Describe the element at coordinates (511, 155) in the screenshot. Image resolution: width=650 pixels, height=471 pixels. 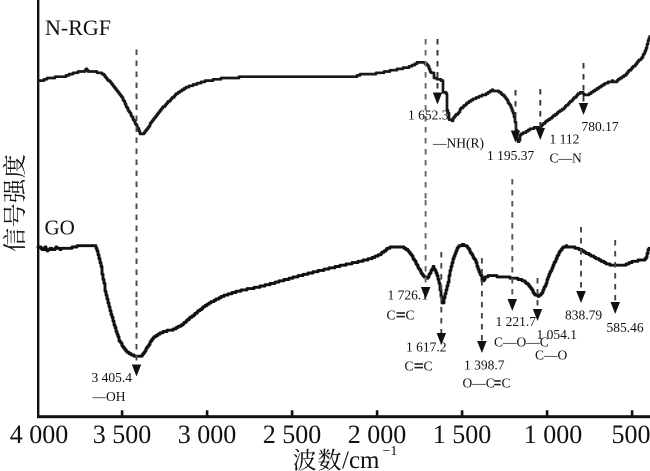
I see `svg-text: 1 195.37` at that location.